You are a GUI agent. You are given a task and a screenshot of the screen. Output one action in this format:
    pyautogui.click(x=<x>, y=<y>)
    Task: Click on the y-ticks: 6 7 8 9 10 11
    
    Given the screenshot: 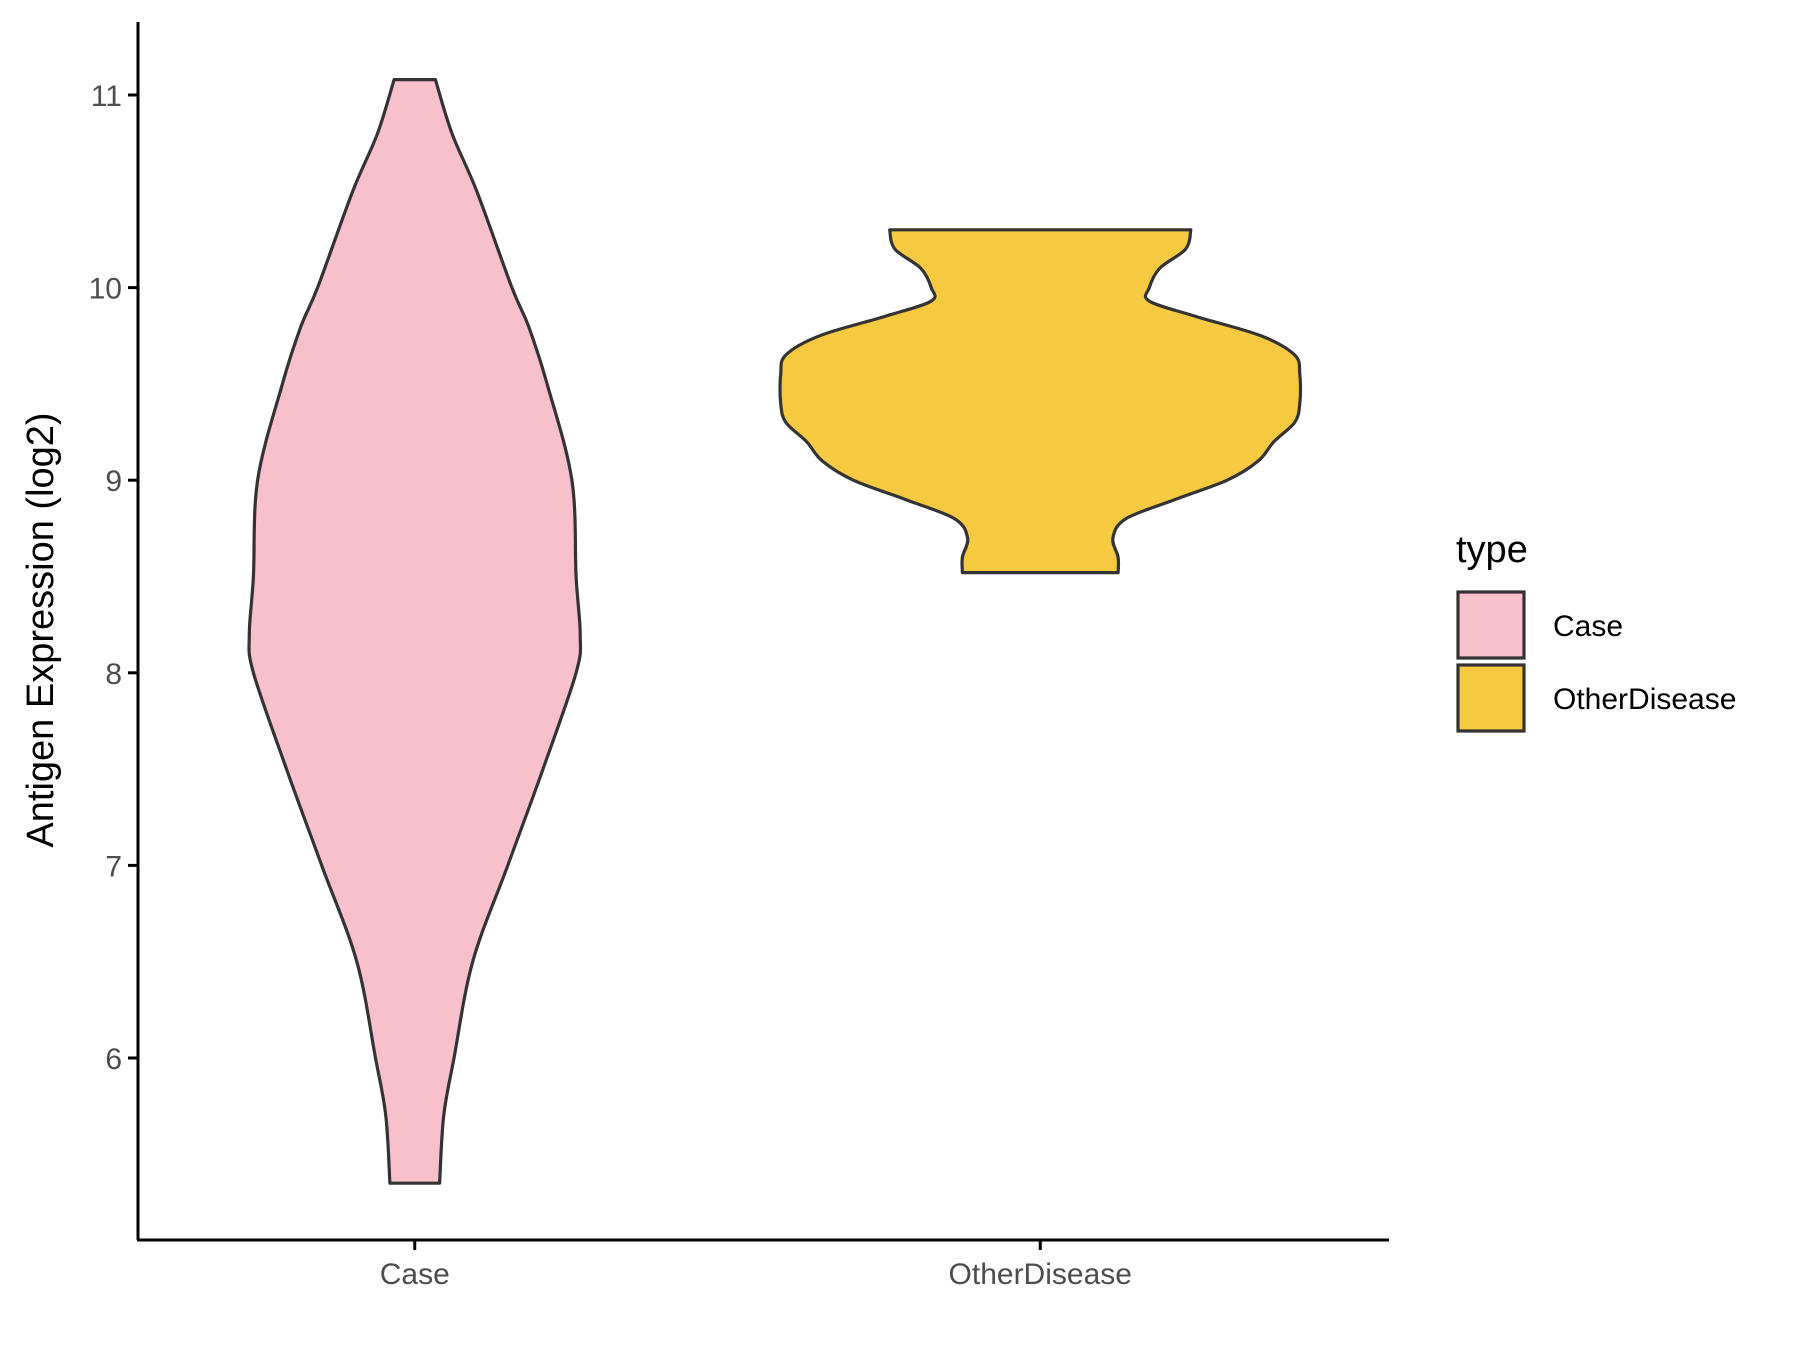 What is the action you would take?
    pyautogui.click(x=113, y=578)
    